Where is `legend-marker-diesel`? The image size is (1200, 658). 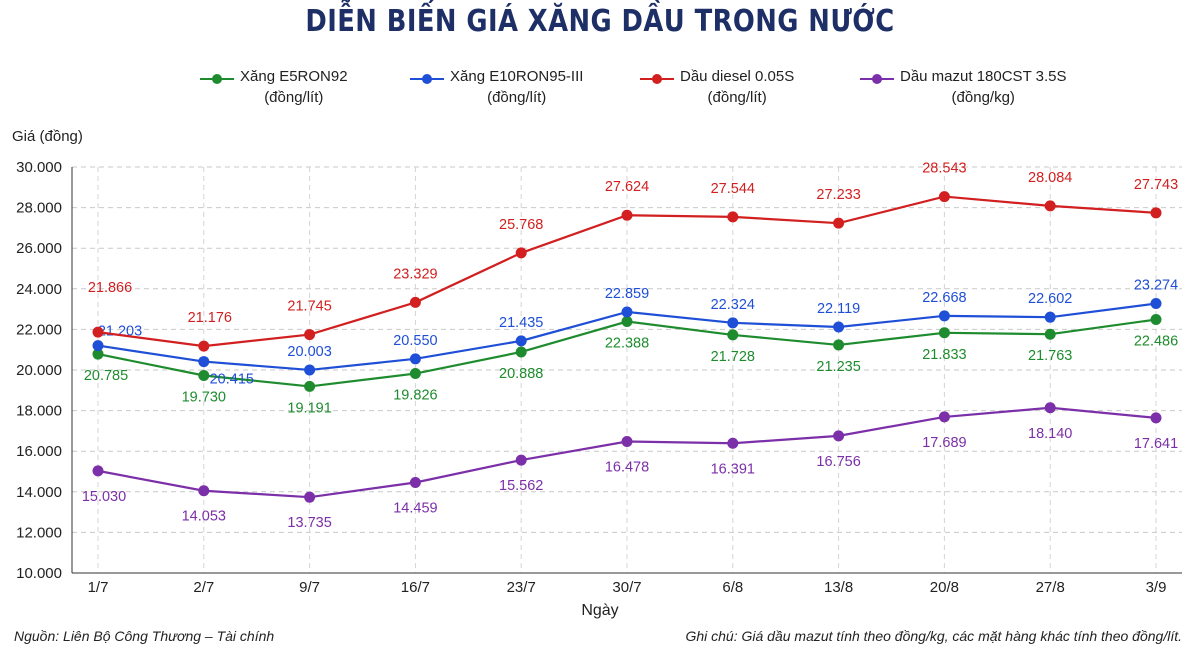
legend-marker-diesel is located at coordinates (657, 79).